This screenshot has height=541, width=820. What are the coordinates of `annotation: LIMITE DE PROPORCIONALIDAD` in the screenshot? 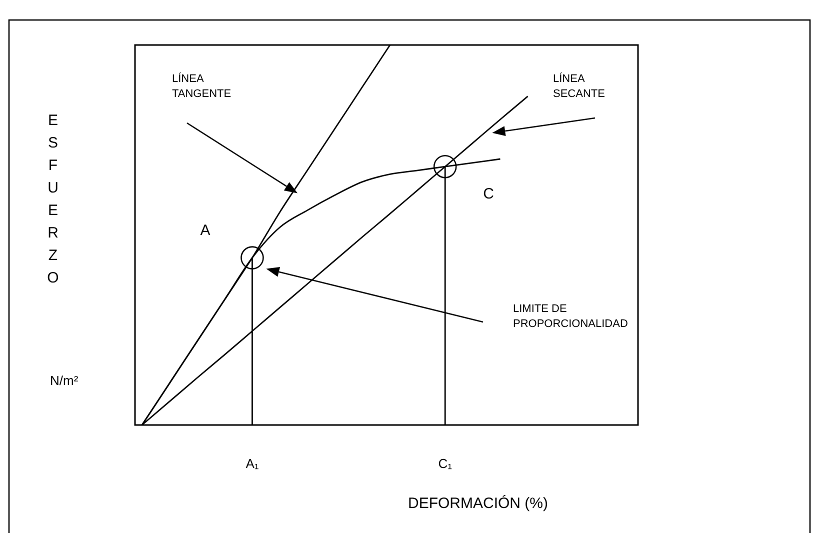 It's located at (570, 316).